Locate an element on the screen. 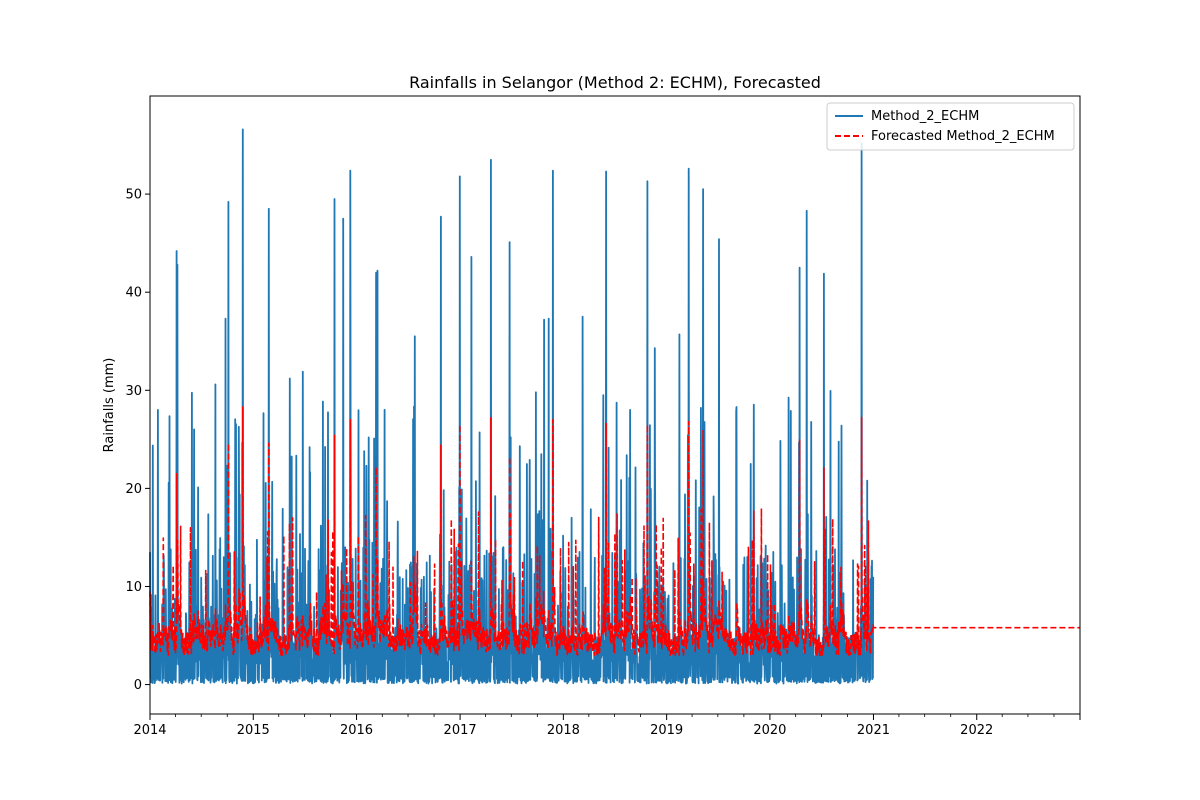 Image resolution: width=1200 pixels, height=800 pixels. x-tick-label: 2020 is located at coordinates (769, 730).